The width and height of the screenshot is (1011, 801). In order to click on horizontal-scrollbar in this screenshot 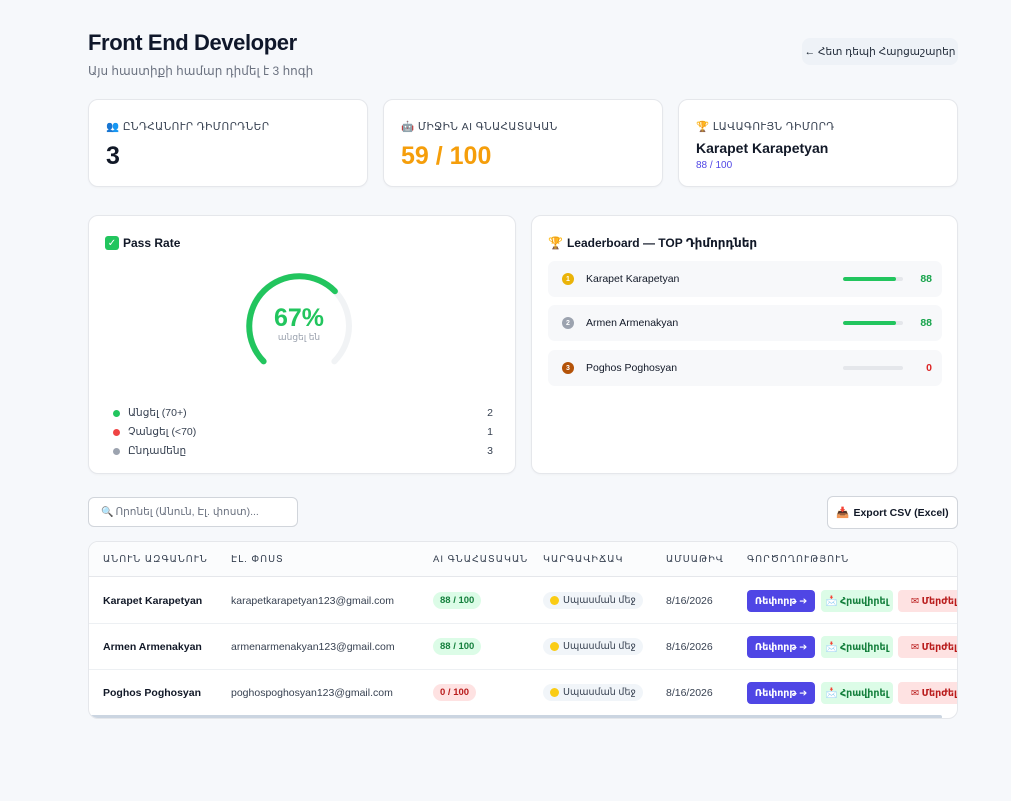, I will do `click(515, 716)`.